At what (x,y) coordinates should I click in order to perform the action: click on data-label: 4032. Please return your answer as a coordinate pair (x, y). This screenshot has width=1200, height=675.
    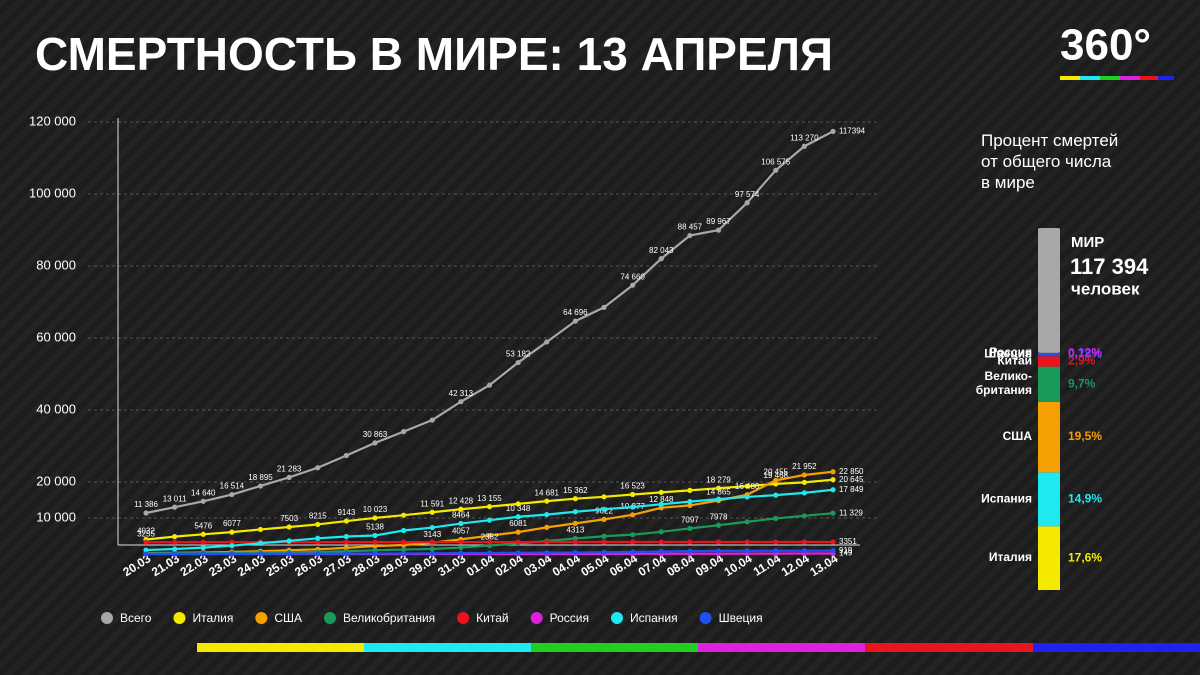
    Looking at the image, I should click on (146, 531).